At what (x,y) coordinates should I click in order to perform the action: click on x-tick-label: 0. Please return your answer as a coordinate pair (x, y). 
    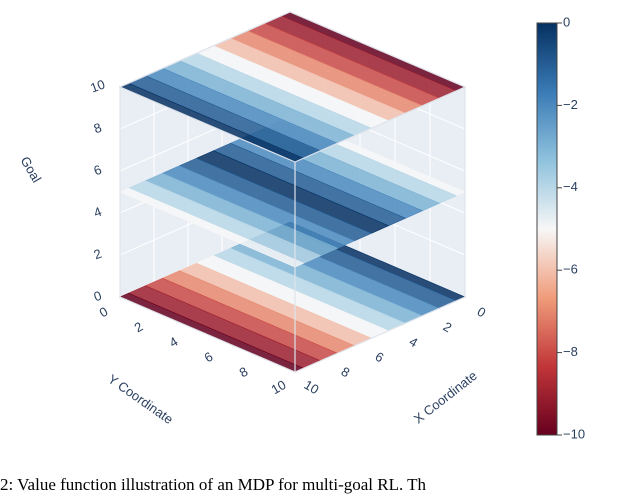
    Looking at the image, I should click on (482, 312).